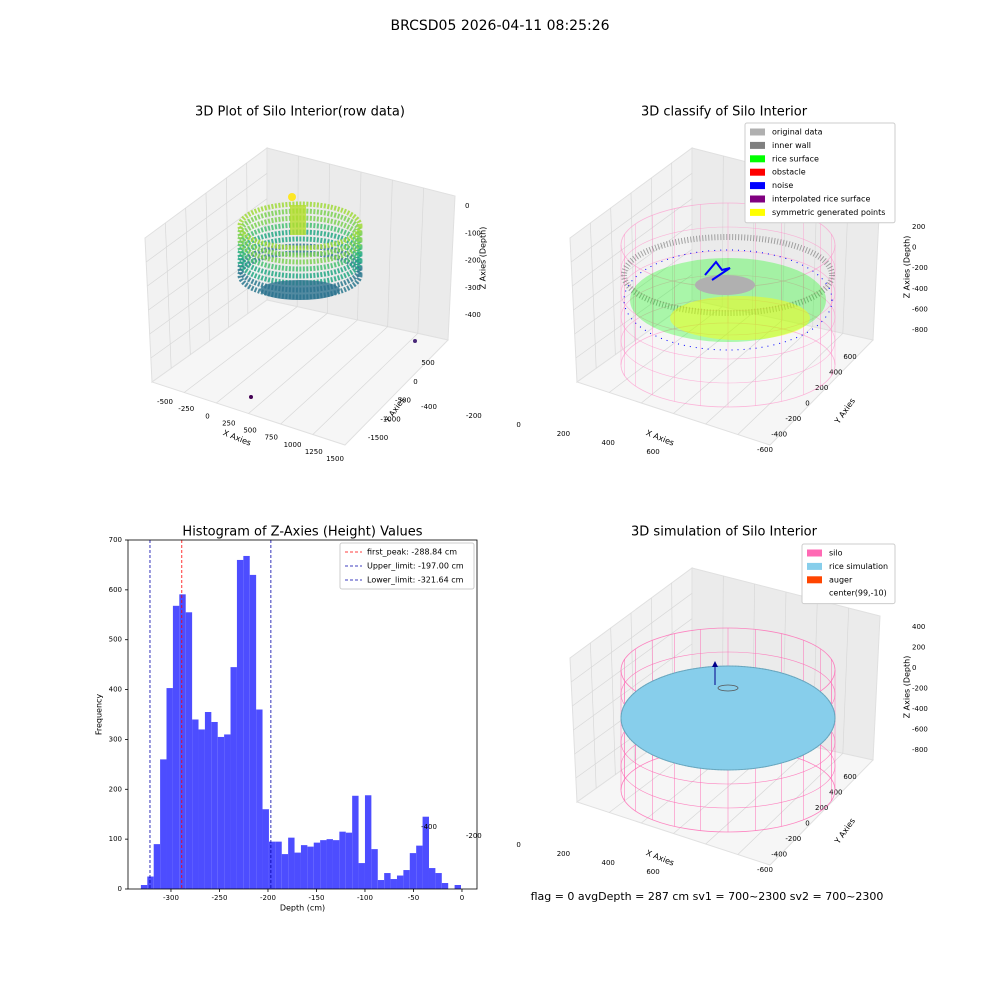  What do you see at coordinates (99, 715) in the screenshot?
I see `y-axis-label: Frequency` at bounding box center [99, 715].